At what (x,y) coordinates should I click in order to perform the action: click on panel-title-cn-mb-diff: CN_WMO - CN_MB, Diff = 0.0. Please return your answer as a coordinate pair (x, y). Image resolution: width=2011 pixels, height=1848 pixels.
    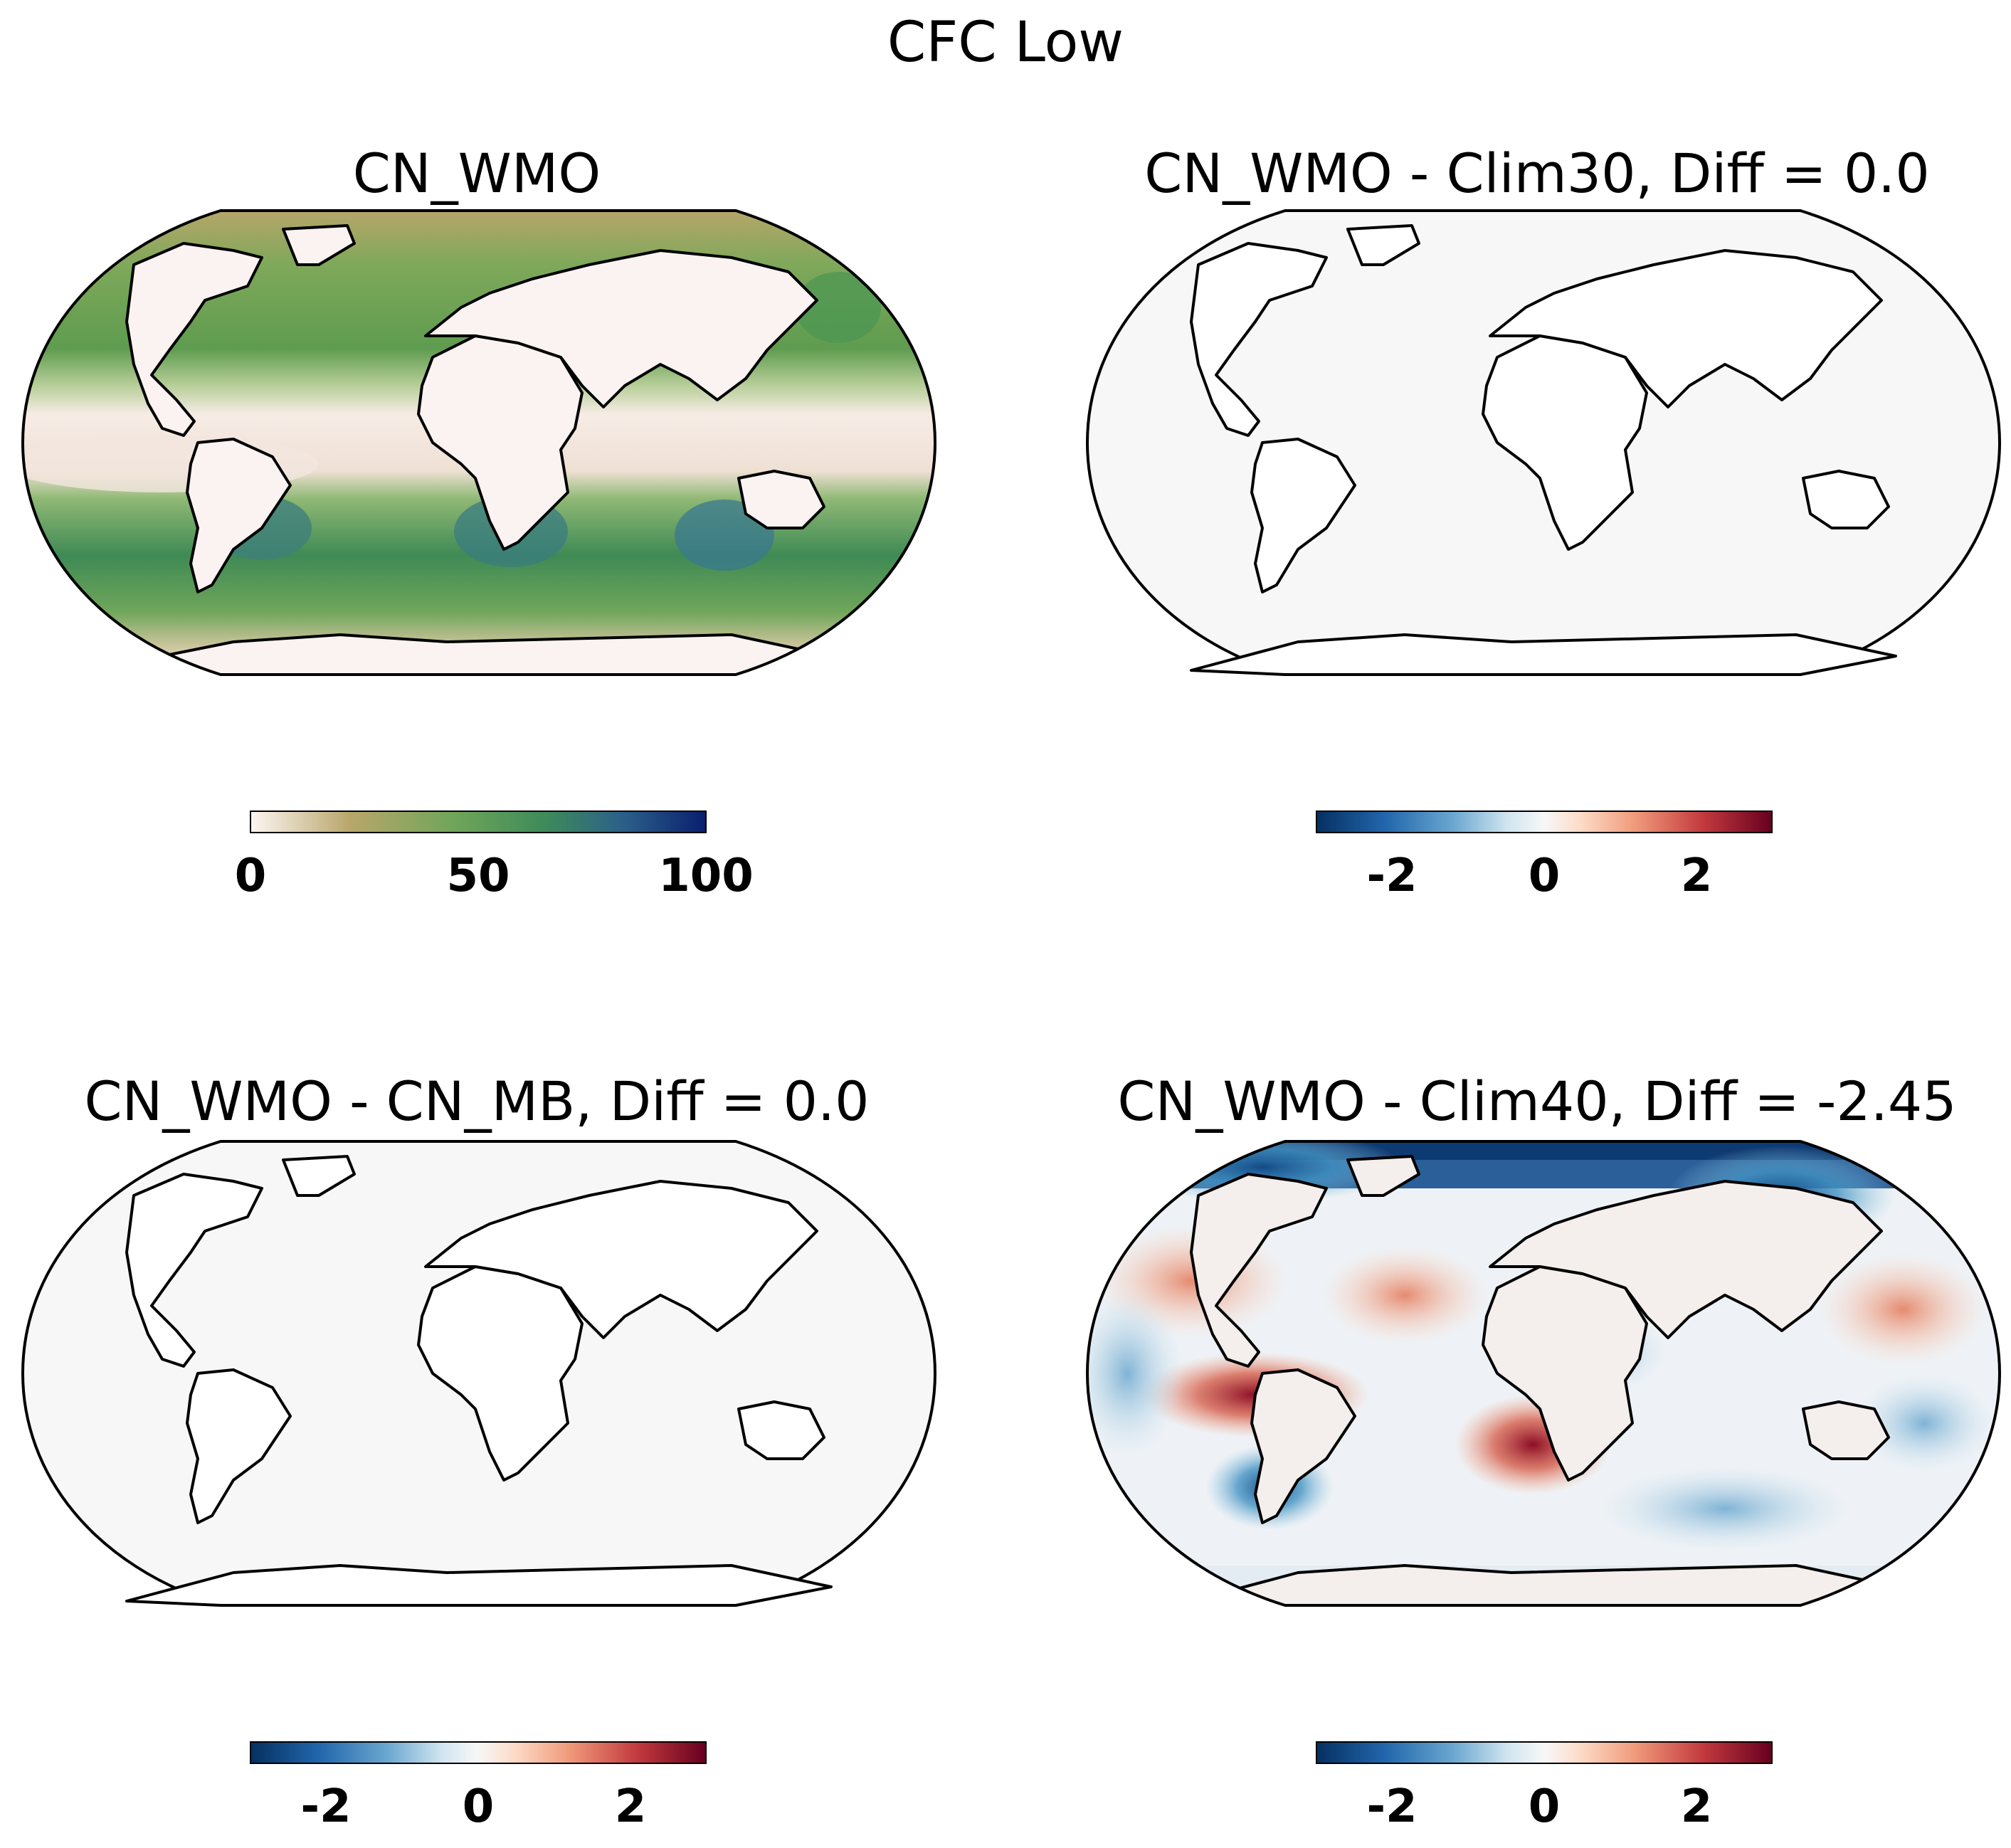
    Looking at the image, I should click on (477, 1101).